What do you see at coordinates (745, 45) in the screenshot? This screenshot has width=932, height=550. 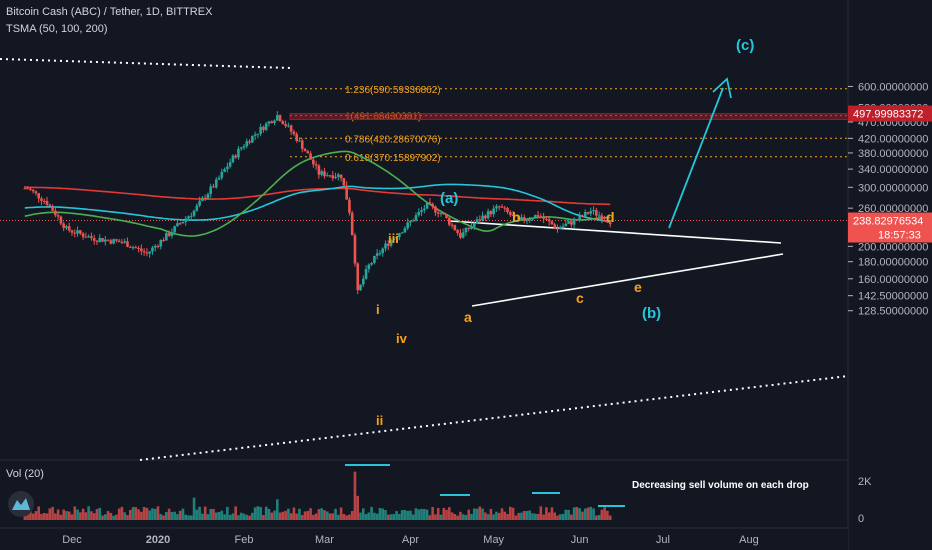 I see `wave-label: (c)` at bounding box center [745, 45].